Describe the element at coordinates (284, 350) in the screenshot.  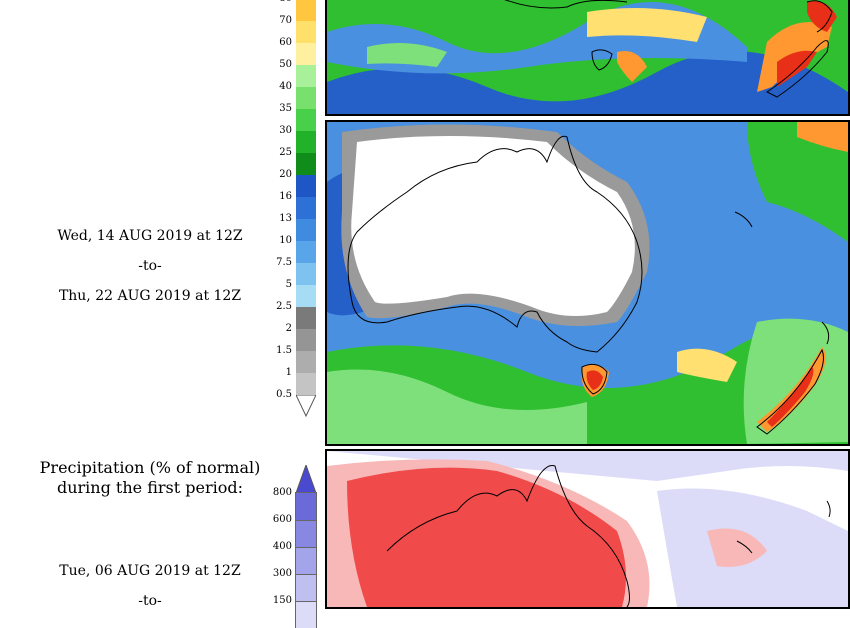
I see `colorbar-label: 1.5` at that location.